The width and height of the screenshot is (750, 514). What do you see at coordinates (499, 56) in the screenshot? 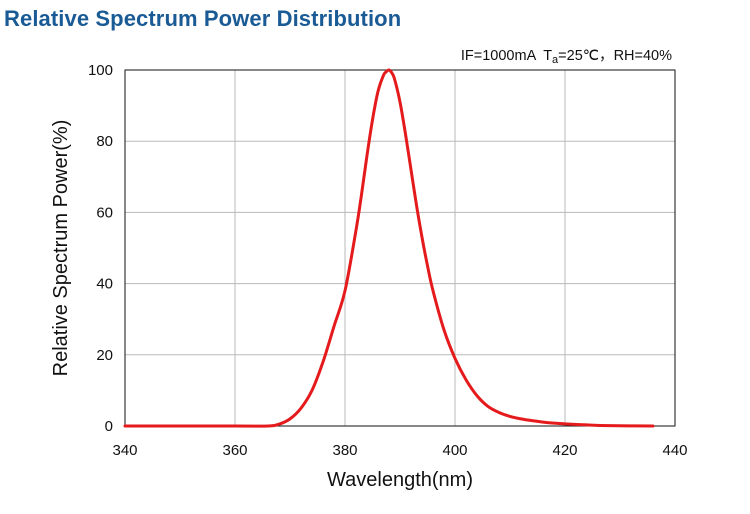
I see `condition-current: IF=1000mA` at bounding box center [499, 56].